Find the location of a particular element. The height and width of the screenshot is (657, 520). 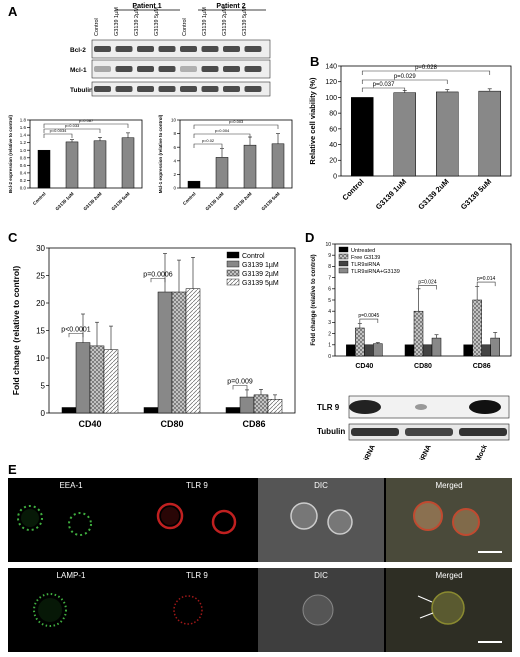

blot-a-row-label: Tubulin is located at coordinates (81, 90).